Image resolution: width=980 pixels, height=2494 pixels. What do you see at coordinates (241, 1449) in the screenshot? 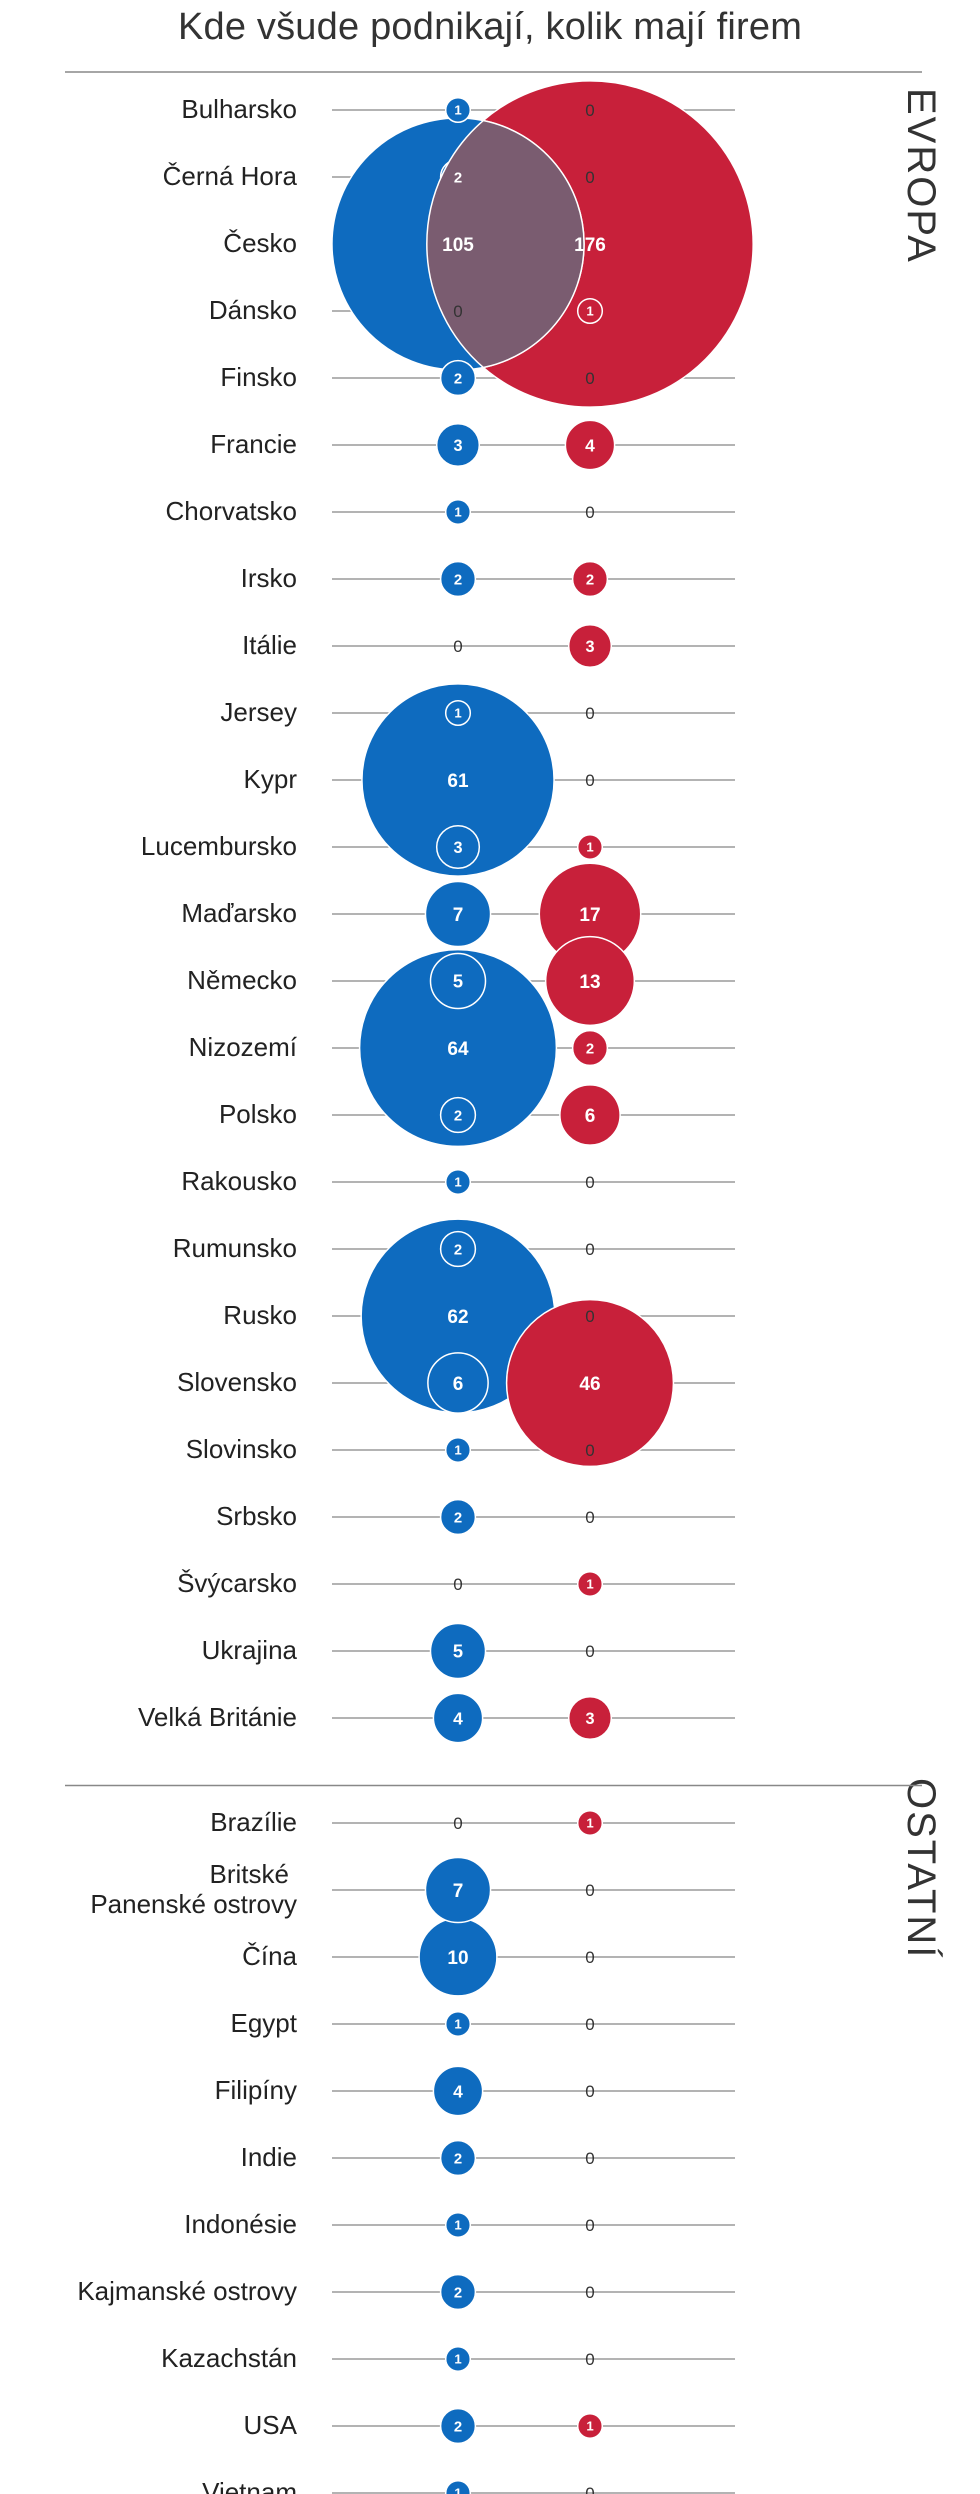
I see `country-label: Slovinsko` at bounding box center [241, 1449].